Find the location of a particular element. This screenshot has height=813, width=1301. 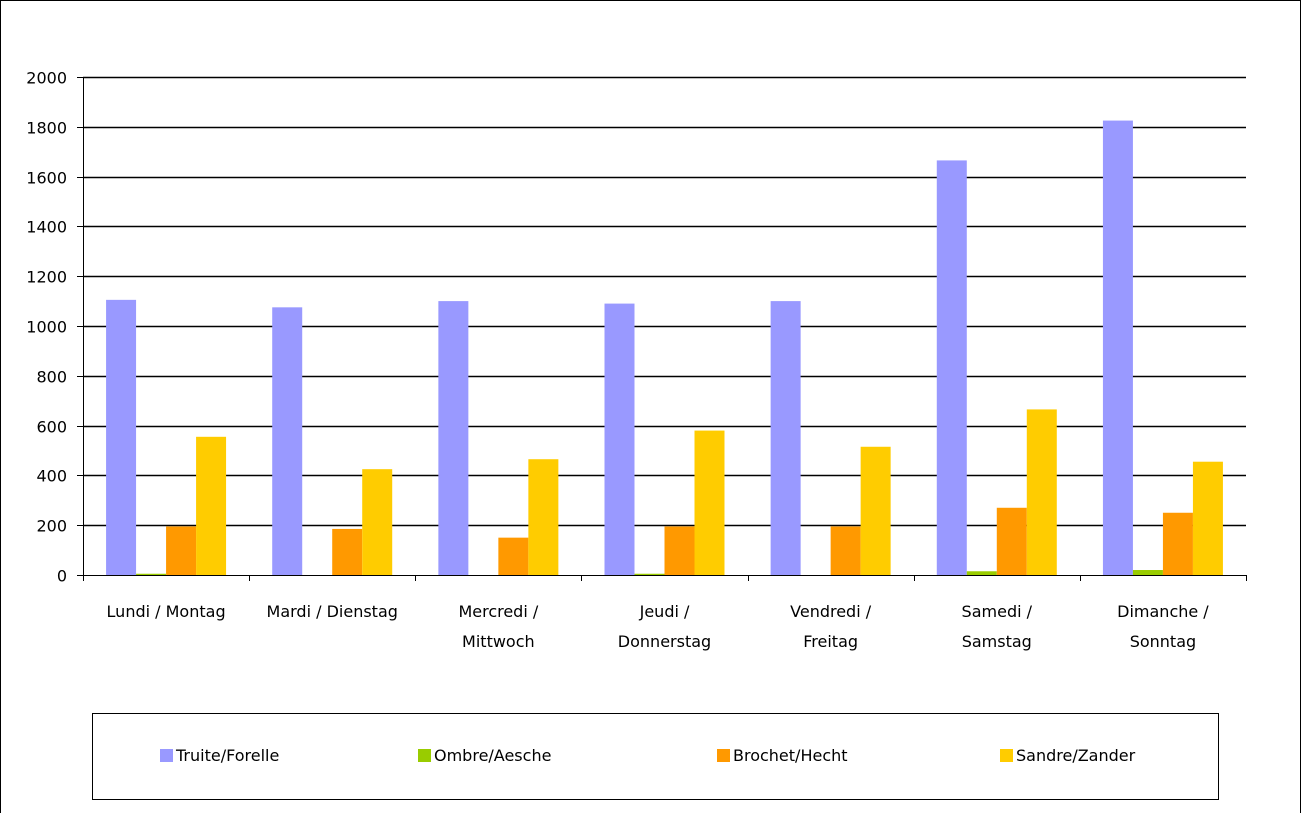

x-category-label: Freitag is located at coordinates (830, 641).